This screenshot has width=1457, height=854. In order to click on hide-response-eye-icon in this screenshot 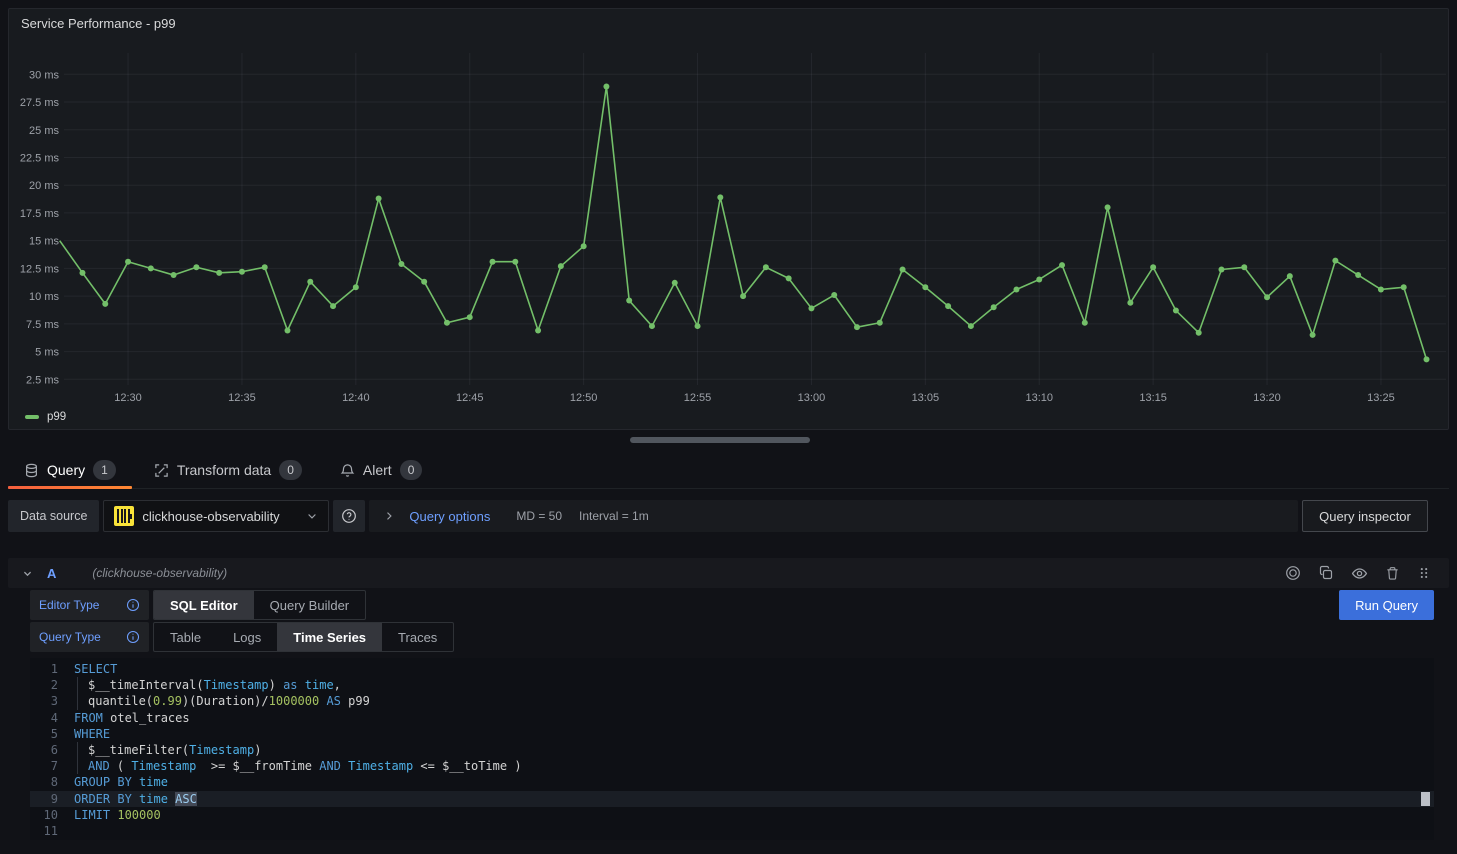, I will do `click(1359, 573)`.